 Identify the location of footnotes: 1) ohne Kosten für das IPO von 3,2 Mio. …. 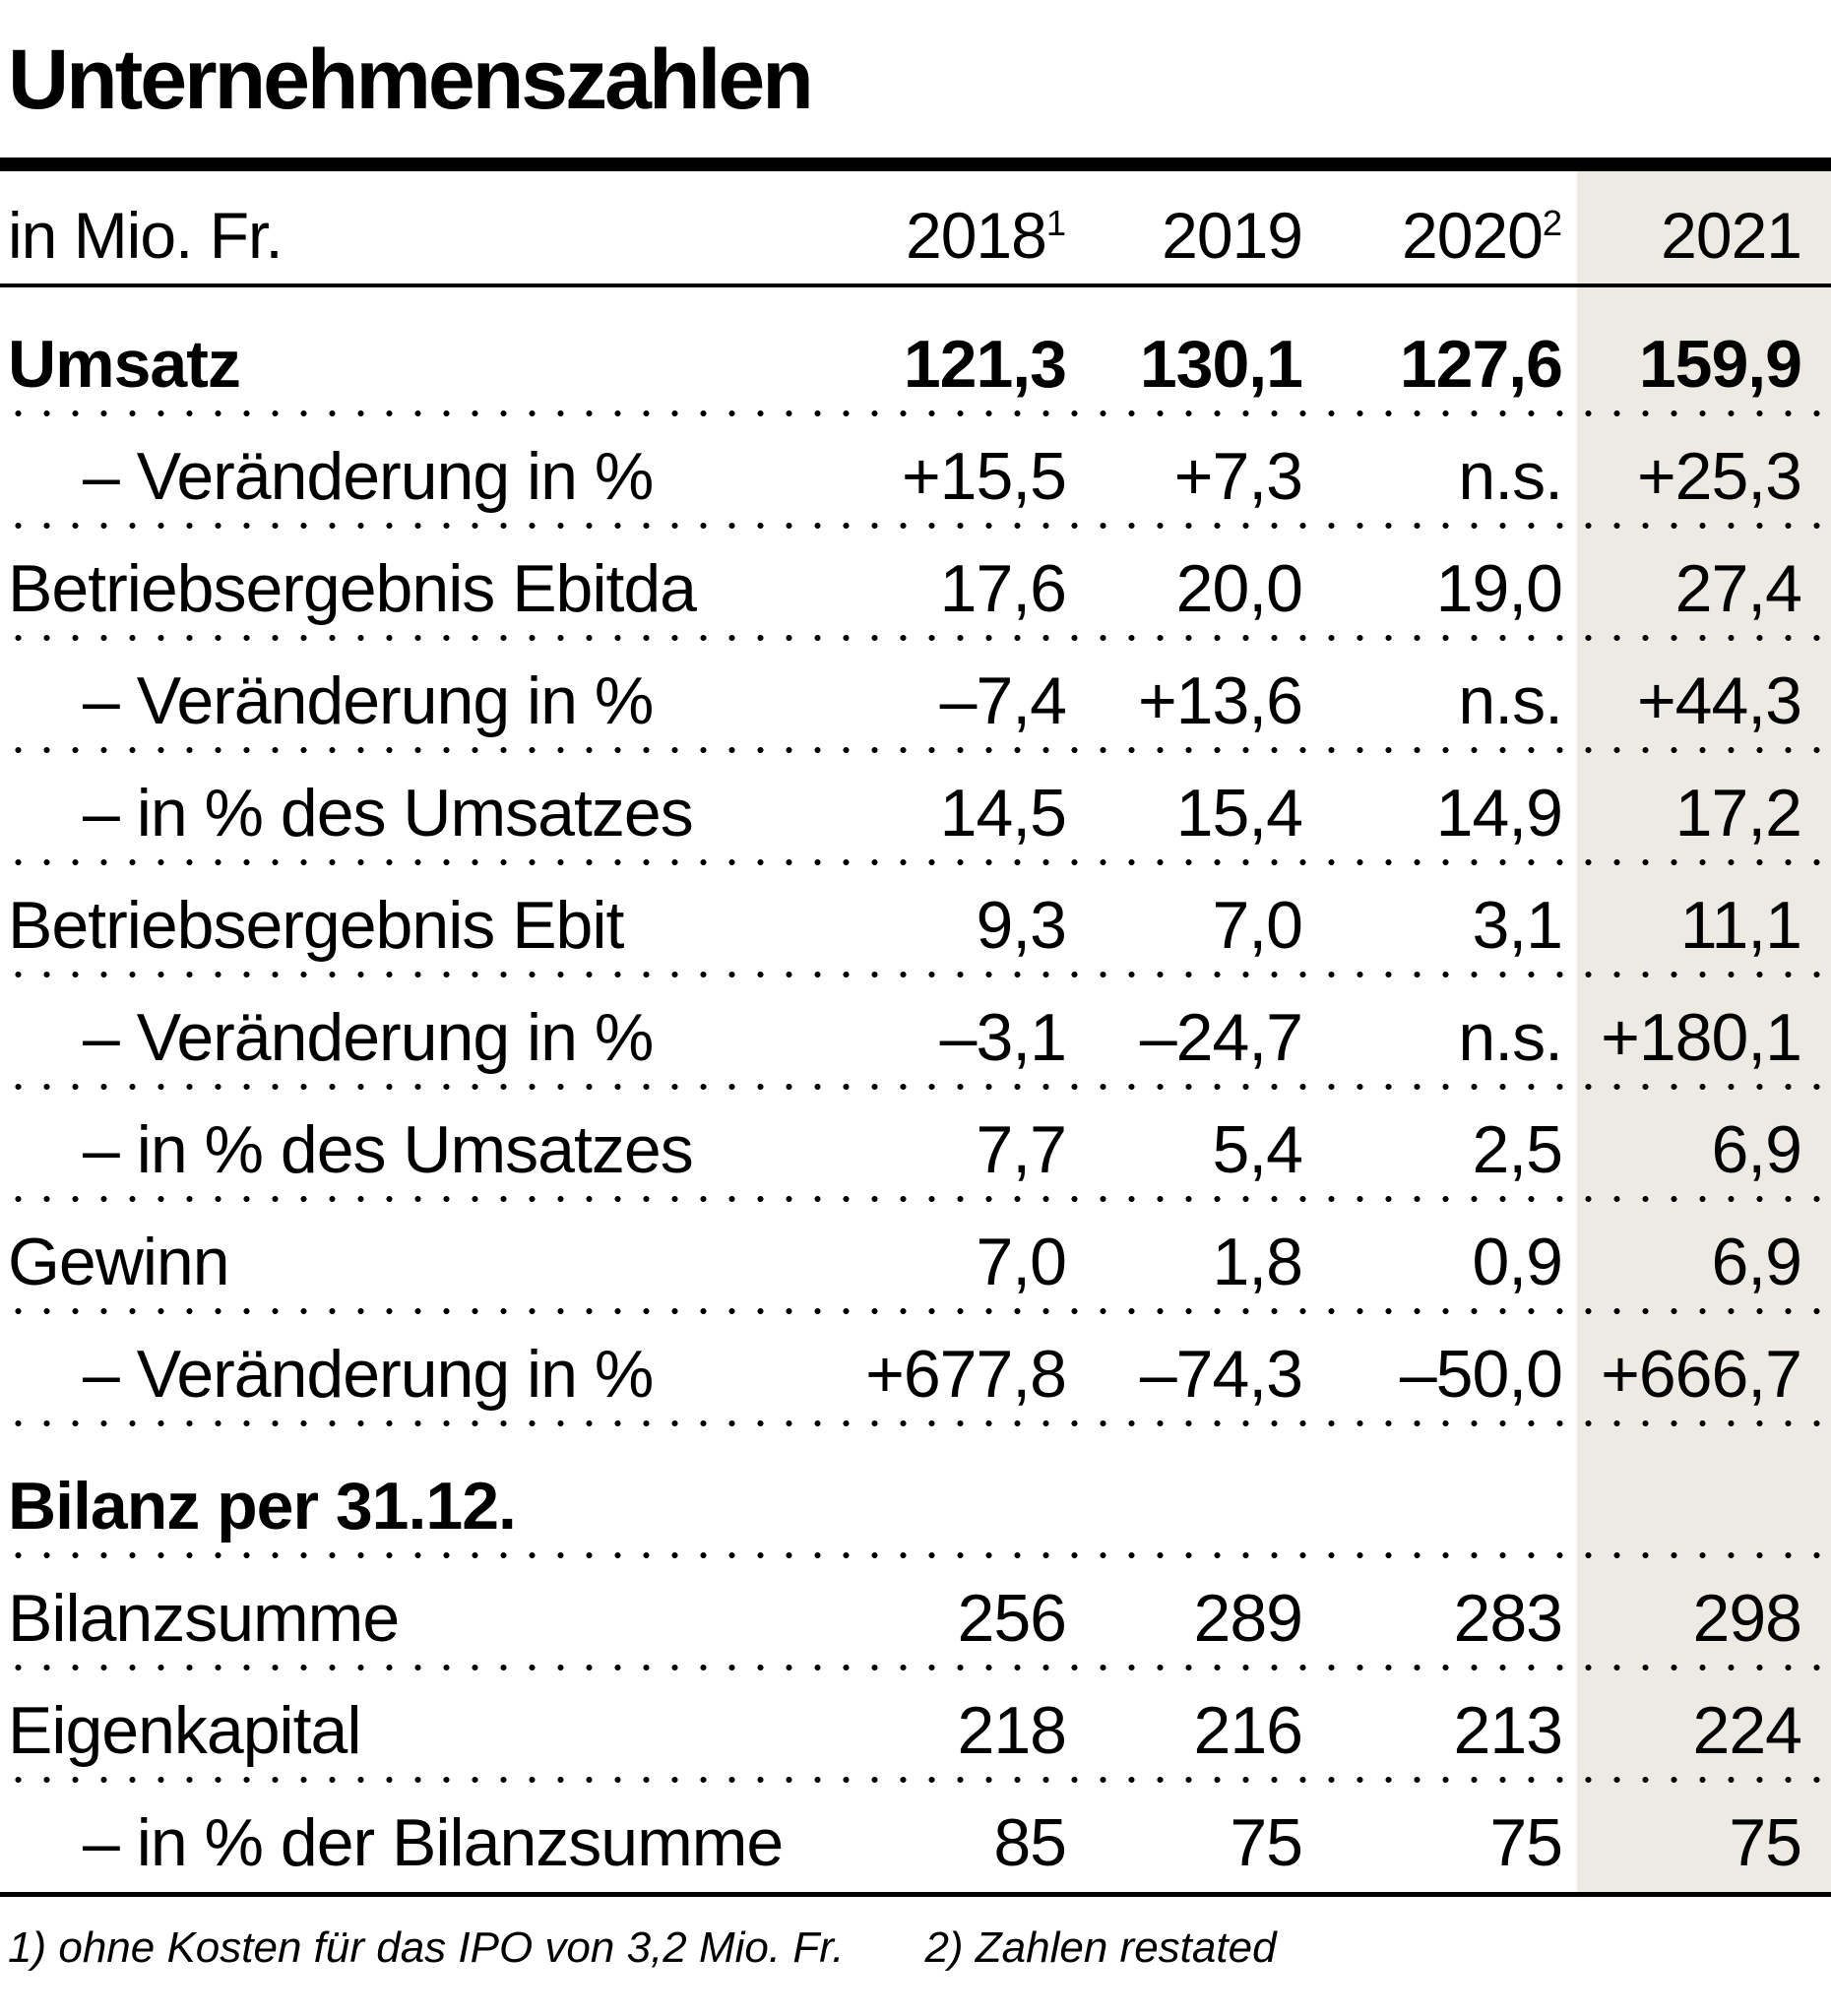
(915, 1934).